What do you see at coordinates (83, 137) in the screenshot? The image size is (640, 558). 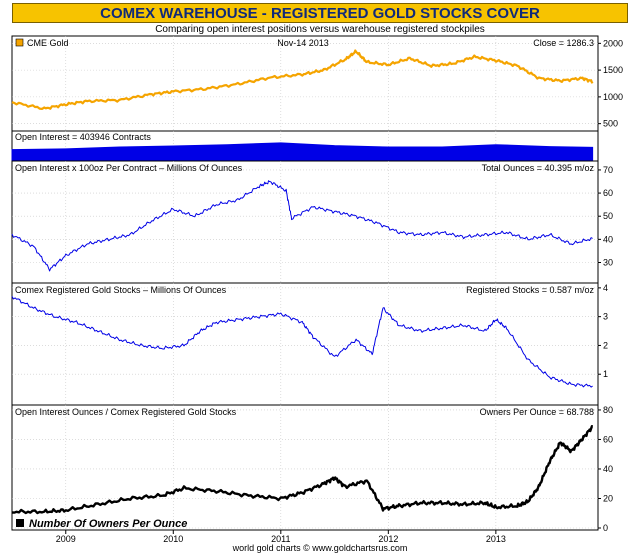 I see `open-interest-label: Open Interest = 403946 Contracts` at bounding box center [83, 137].